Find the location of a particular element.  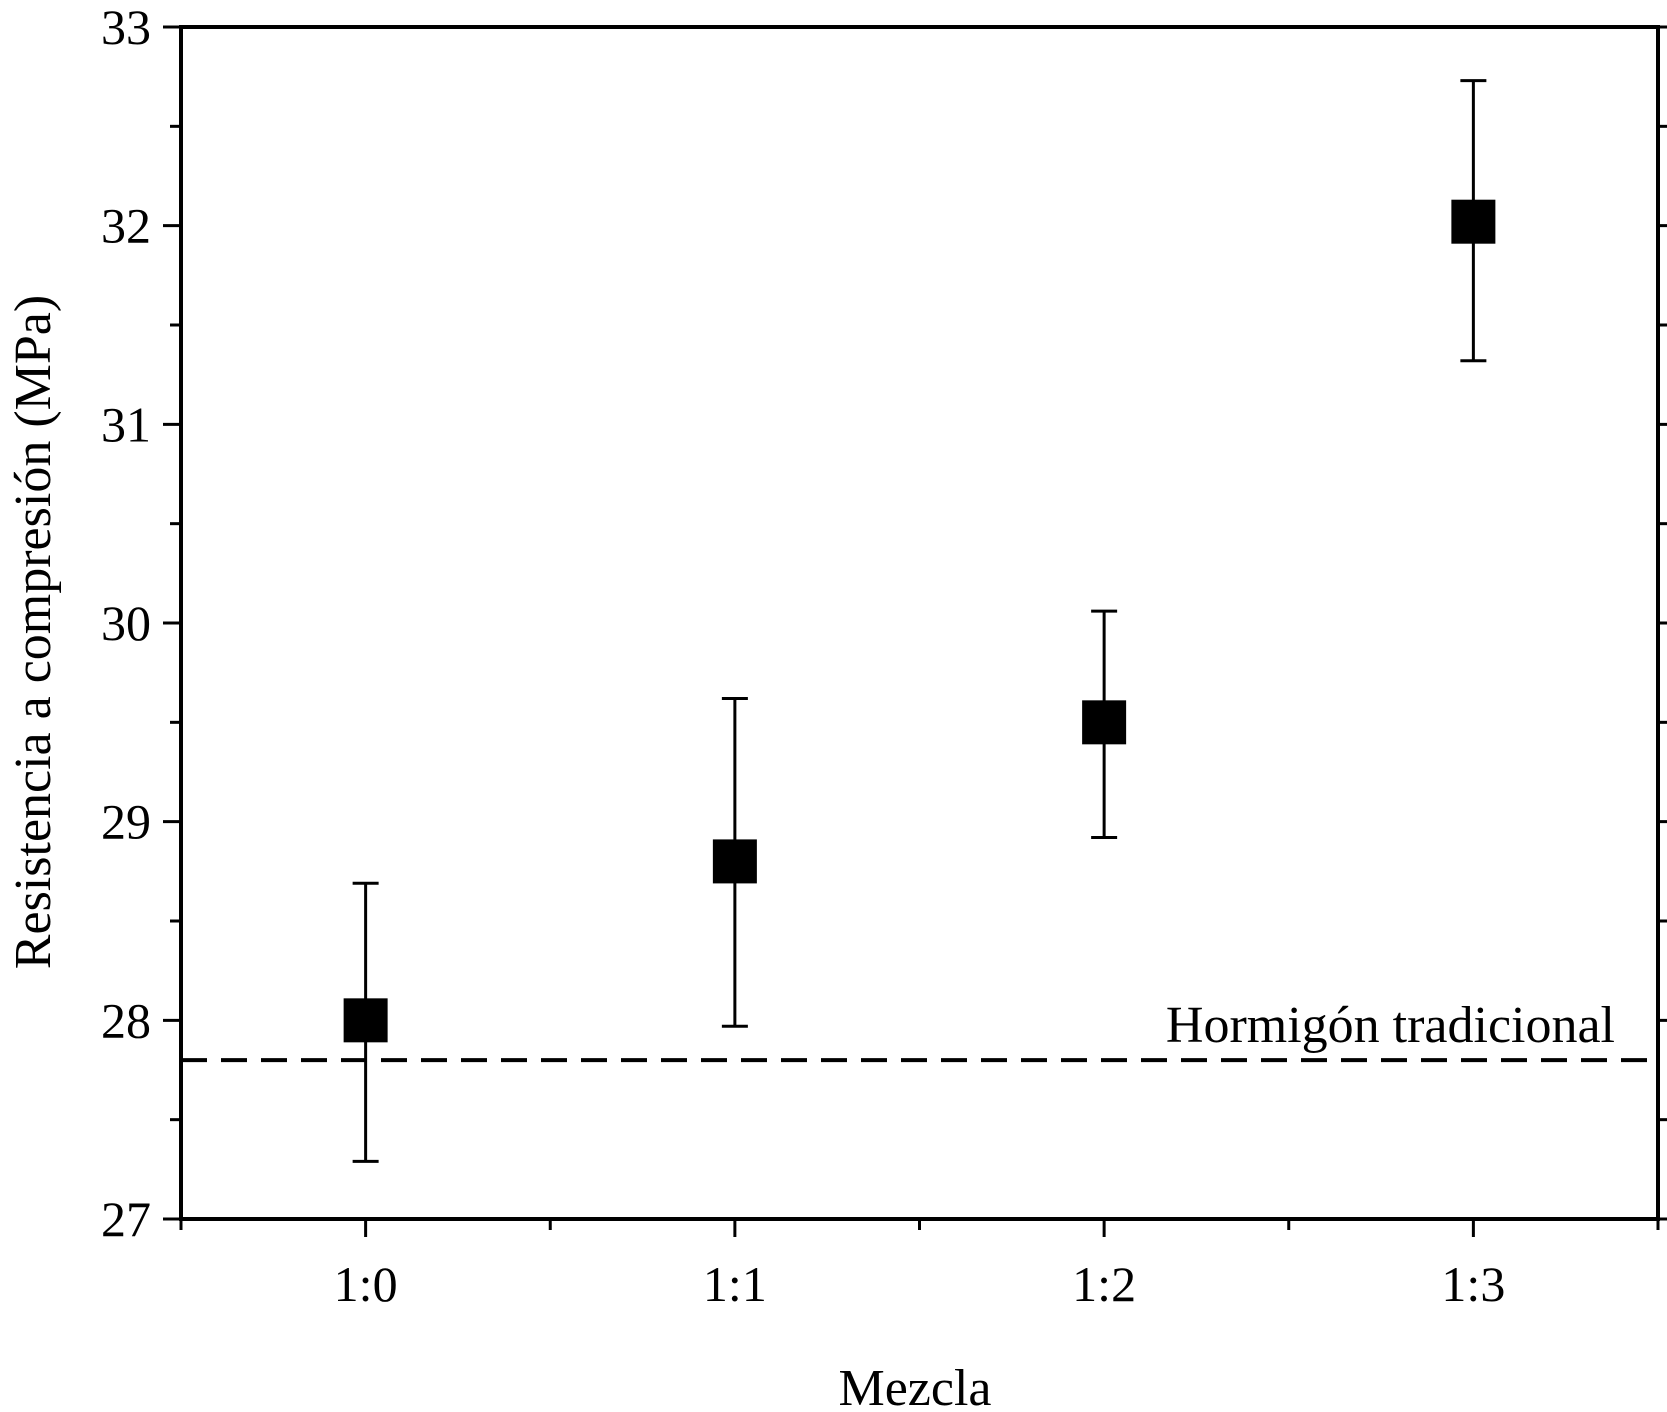

x-tick-labels: 1:0 1:1 1:2 1:3 is located at coordinates (920, 1284).